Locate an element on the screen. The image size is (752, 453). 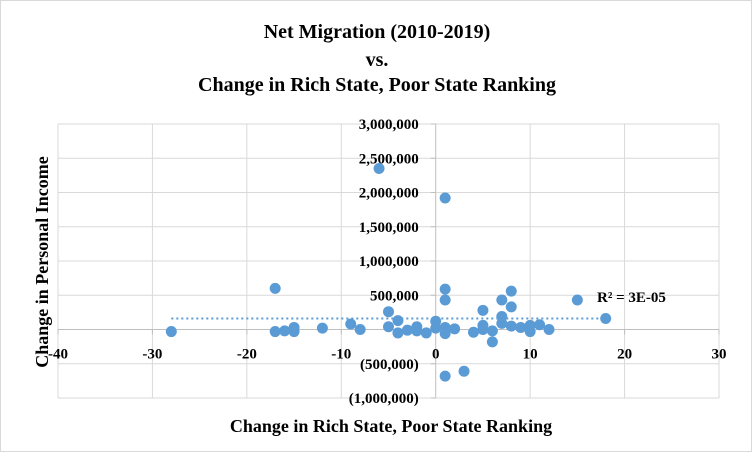
x-tick-label: -40 is located at coordinates (58, 355).